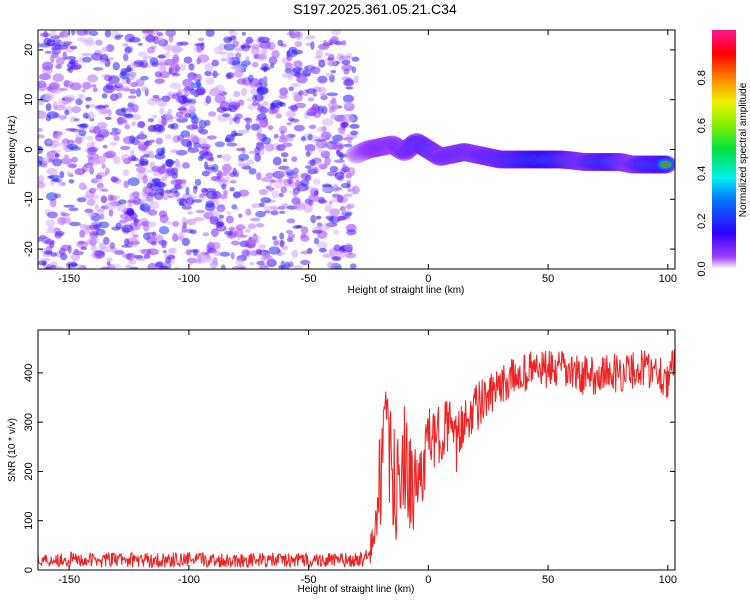  I want to click on bottom-y-tick-label: 100, so click(29, 521).